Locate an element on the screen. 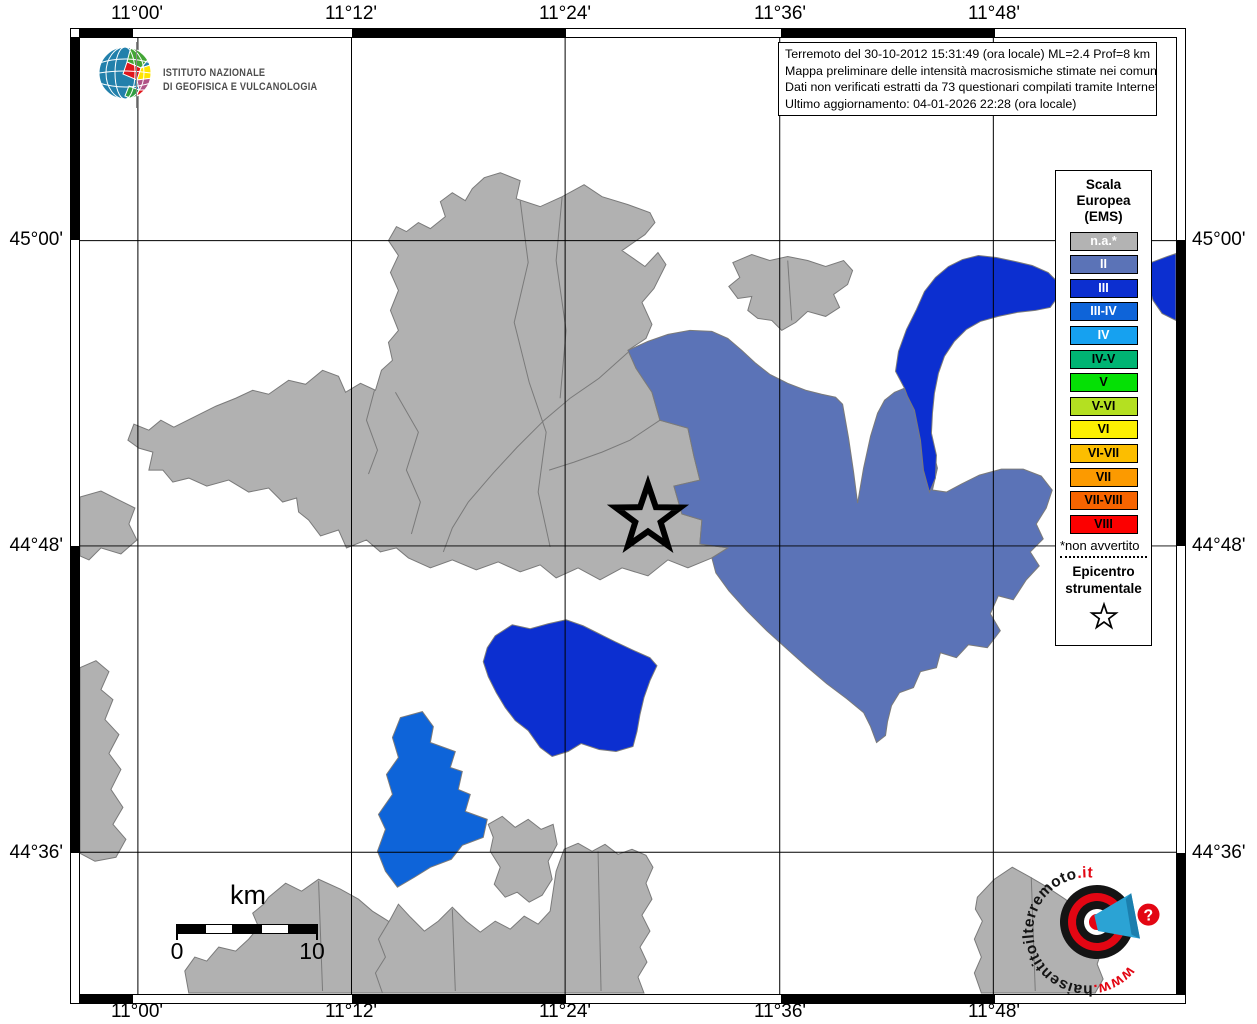 The image size is (1257, 1024). axis-label-left-2: 44°36' is located at coordinates (36, 852).